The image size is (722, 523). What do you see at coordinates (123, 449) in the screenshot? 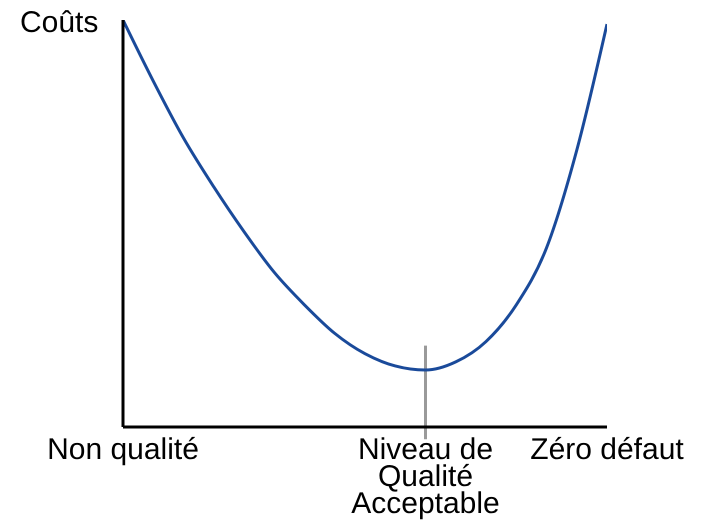
I see `x-tick-label: Non qualité` at bounding box center [123, 449].